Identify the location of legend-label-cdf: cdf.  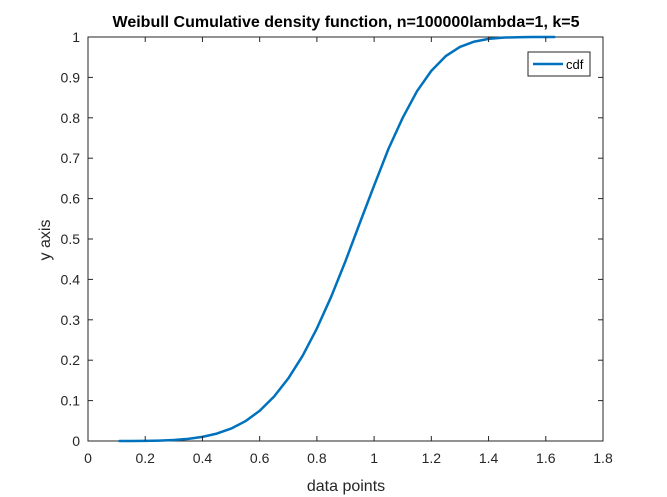
(575, 64).